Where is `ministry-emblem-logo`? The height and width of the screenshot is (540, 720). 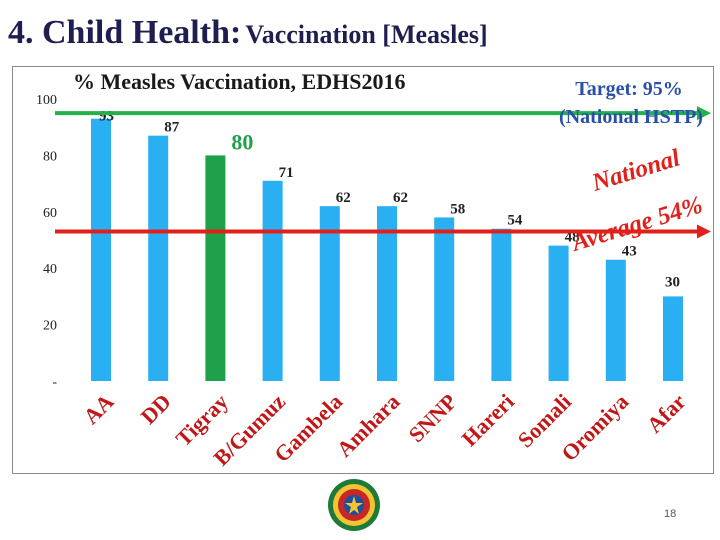 ministry-emblem-logo is located at coordinates (354, 505).